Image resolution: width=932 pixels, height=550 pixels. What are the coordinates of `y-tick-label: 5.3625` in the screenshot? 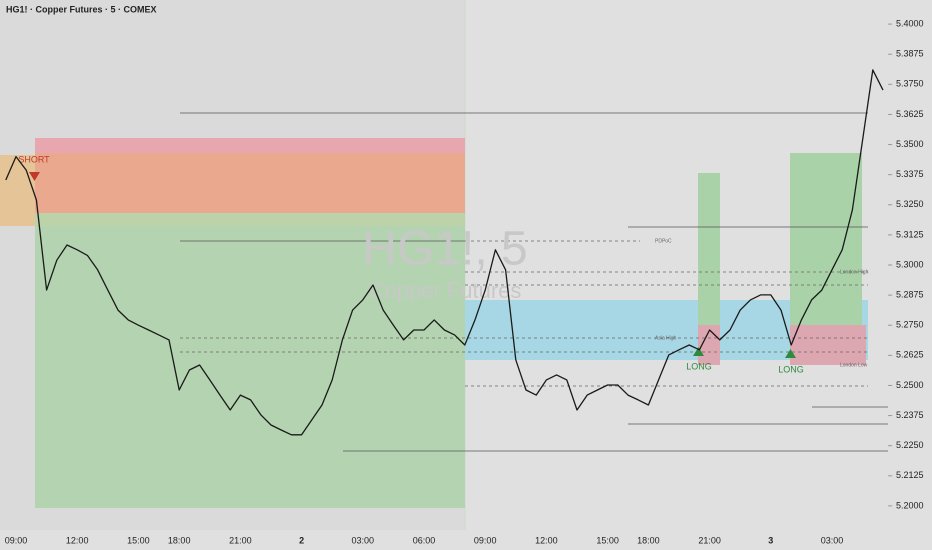 It's located at (910, 114).